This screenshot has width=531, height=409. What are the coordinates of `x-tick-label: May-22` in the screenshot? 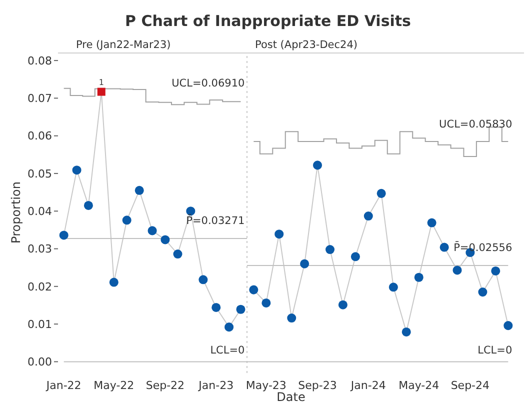 It's located at (114, 385).